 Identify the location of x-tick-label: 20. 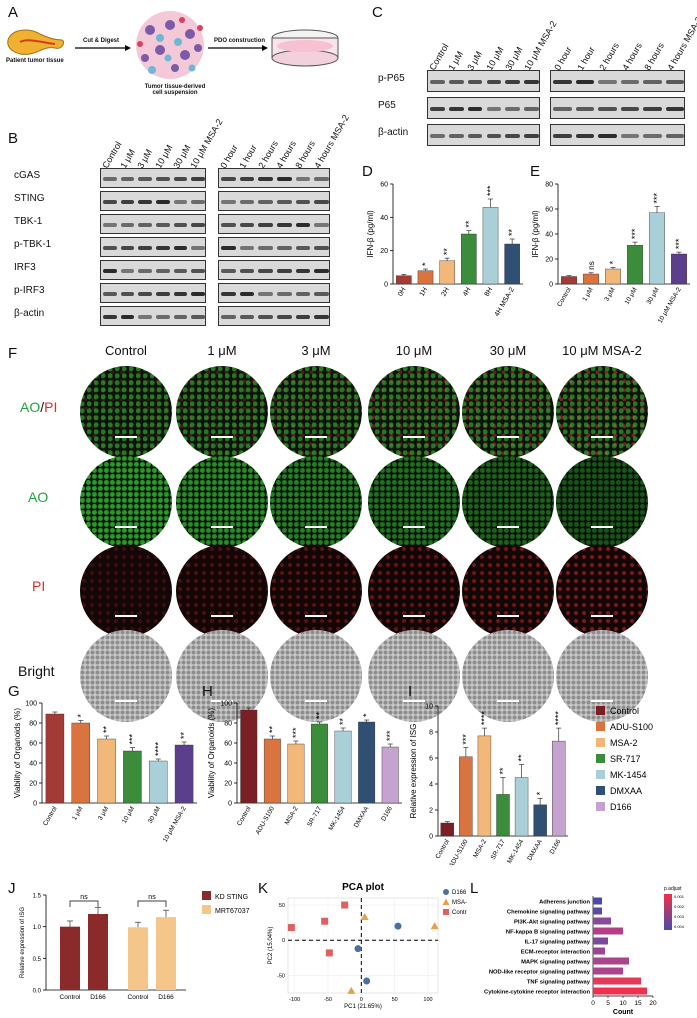
(653, 1003).